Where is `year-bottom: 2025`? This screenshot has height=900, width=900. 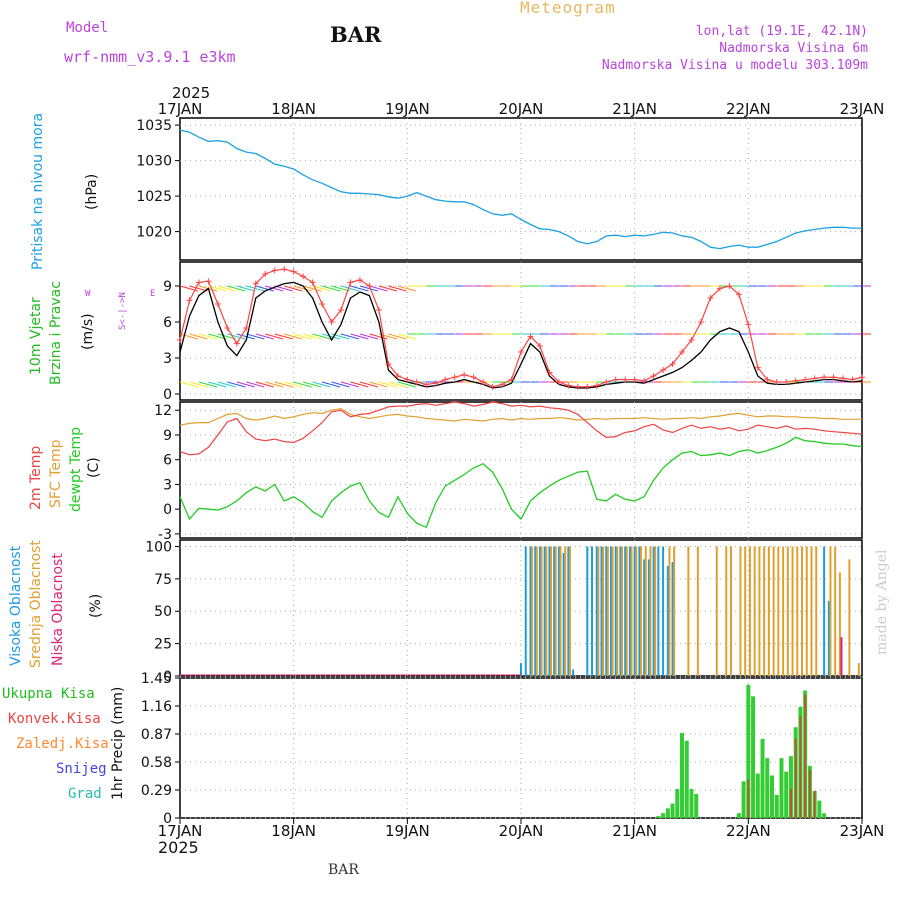
year-bottom: 2025 is located at coordinates (178, 847).